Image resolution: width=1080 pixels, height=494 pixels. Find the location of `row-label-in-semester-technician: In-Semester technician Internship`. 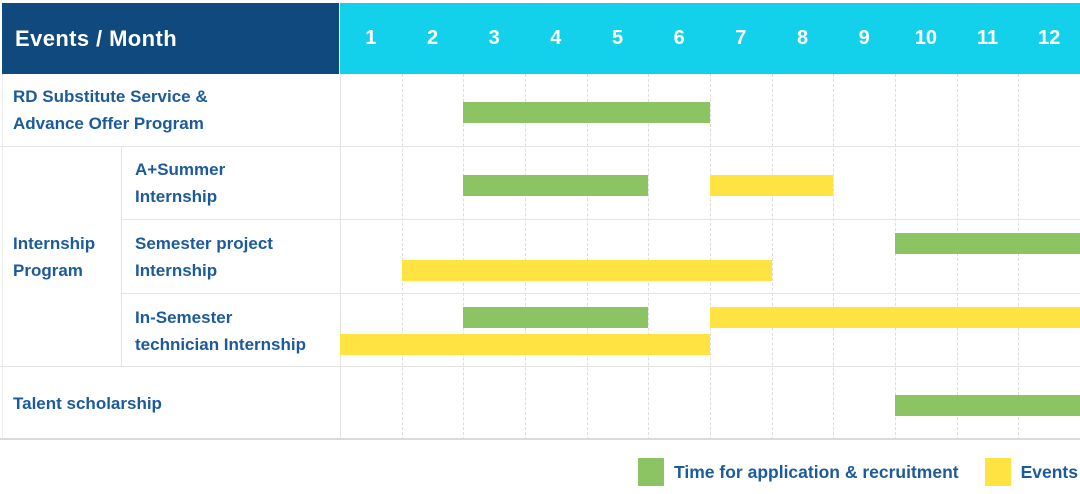

row-label-in-semester-technician: In-Semester technician Internship is located at coordinates (231, 330).